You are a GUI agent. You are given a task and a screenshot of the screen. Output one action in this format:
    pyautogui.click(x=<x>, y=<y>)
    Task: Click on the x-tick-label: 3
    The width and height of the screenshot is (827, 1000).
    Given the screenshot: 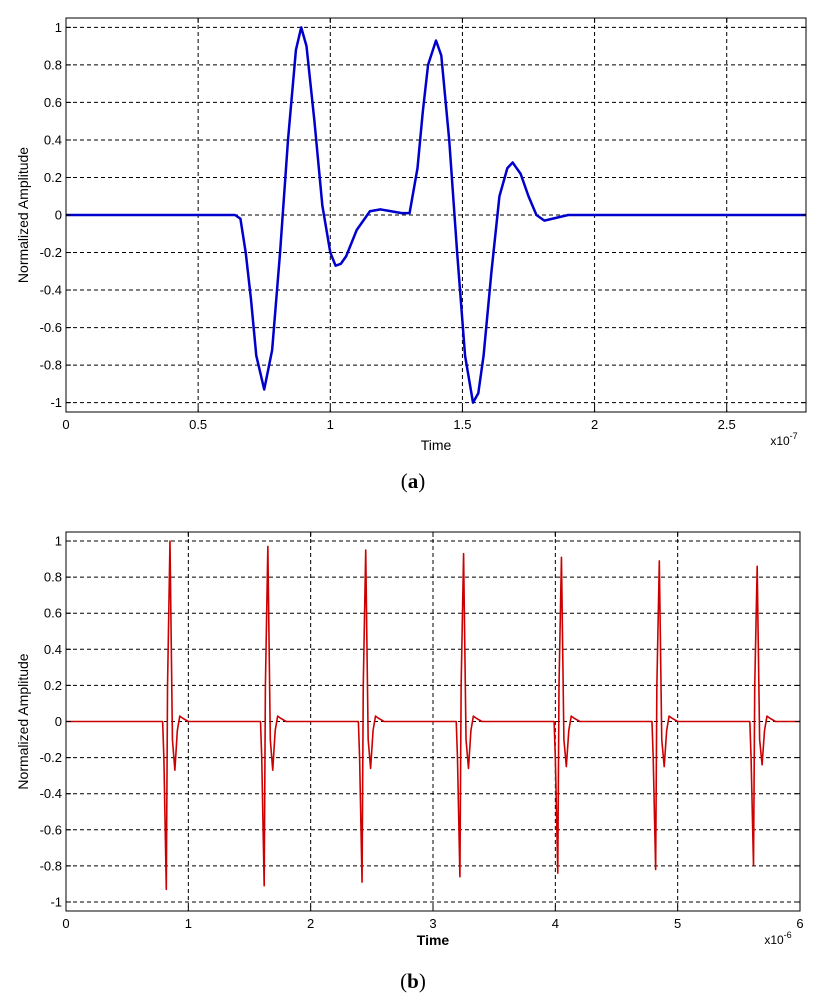 What is the action you would take?
    pyautogui.click(x=432, y=923)
    